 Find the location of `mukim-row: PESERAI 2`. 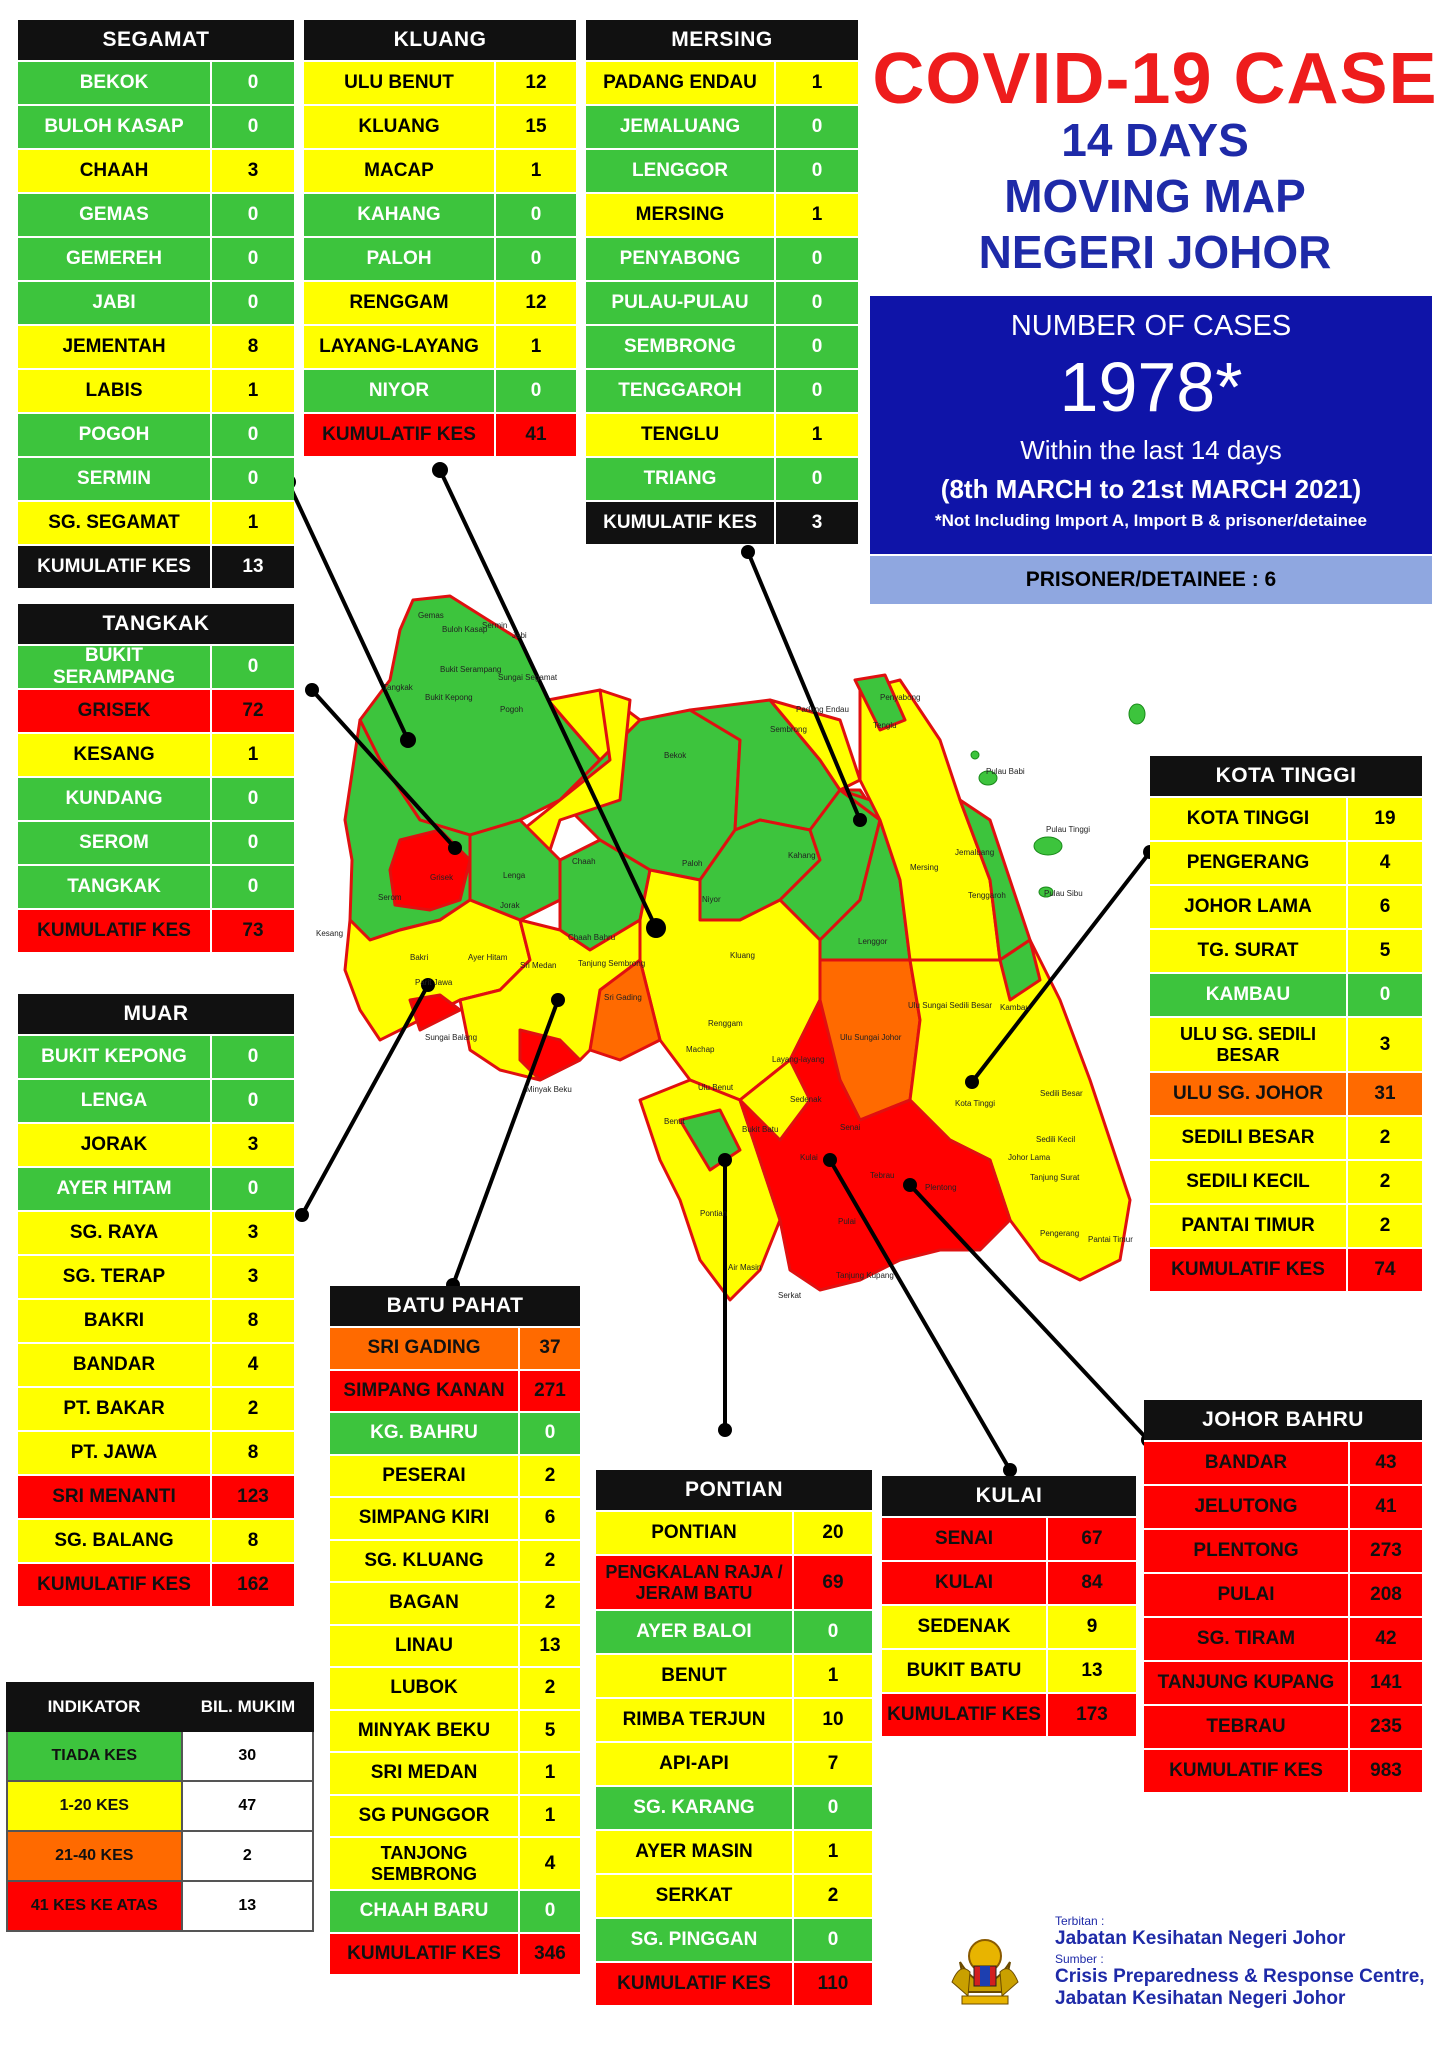

mukim-row: PESERAI 2 is located at coordinates (455, 1474).